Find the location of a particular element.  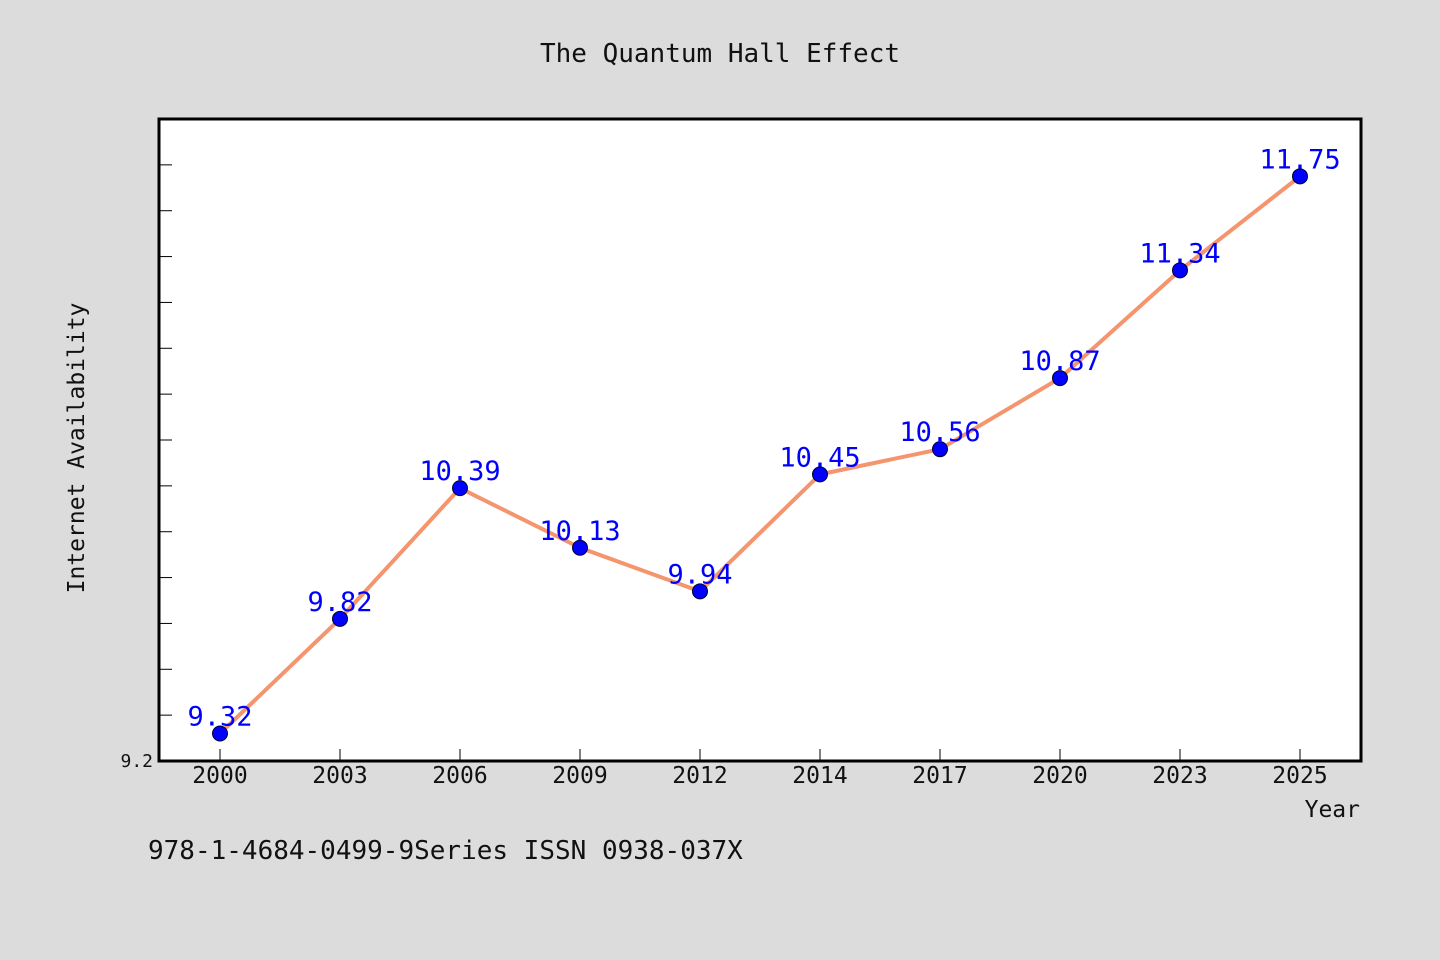

data-point-2009 is located at coordinates (580, 547).